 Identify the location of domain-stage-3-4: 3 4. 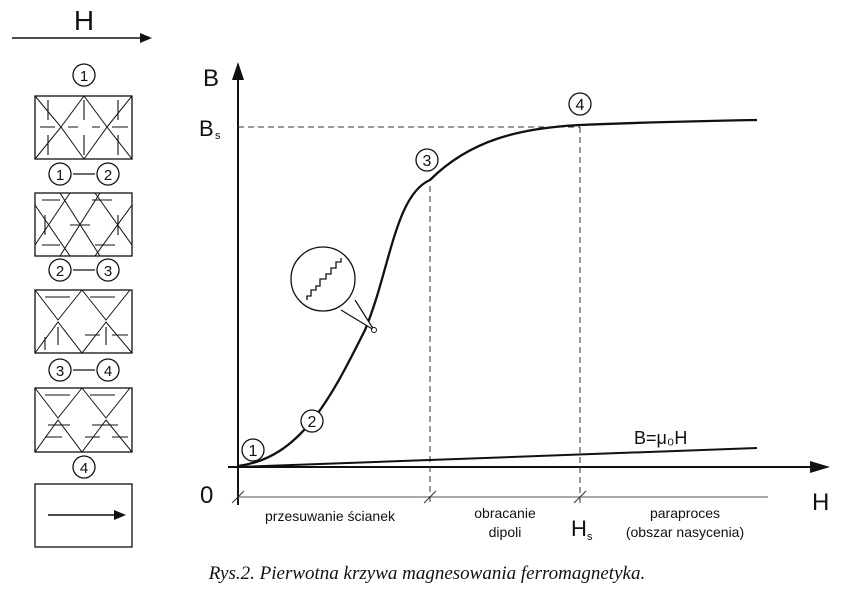
(83, 405).